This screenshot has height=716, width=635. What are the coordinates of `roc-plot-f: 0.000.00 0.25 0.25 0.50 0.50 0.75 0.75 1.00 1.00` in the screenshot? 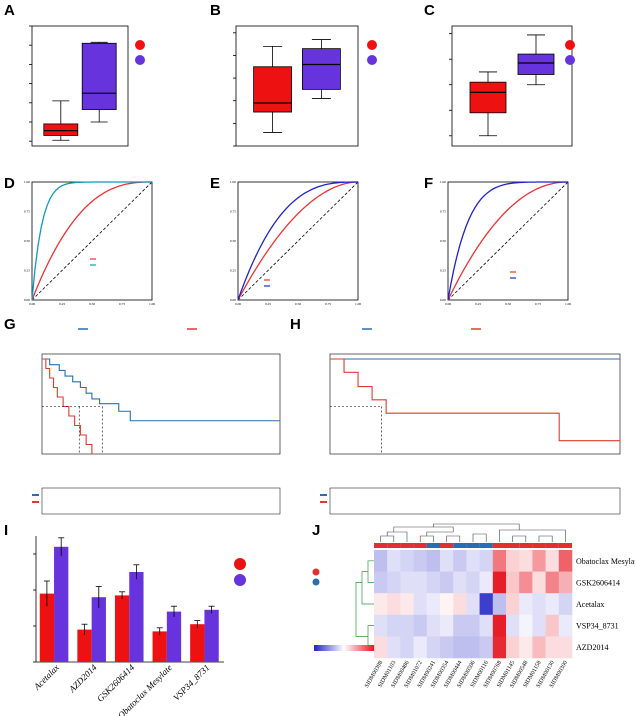 It's located at (505, 243).